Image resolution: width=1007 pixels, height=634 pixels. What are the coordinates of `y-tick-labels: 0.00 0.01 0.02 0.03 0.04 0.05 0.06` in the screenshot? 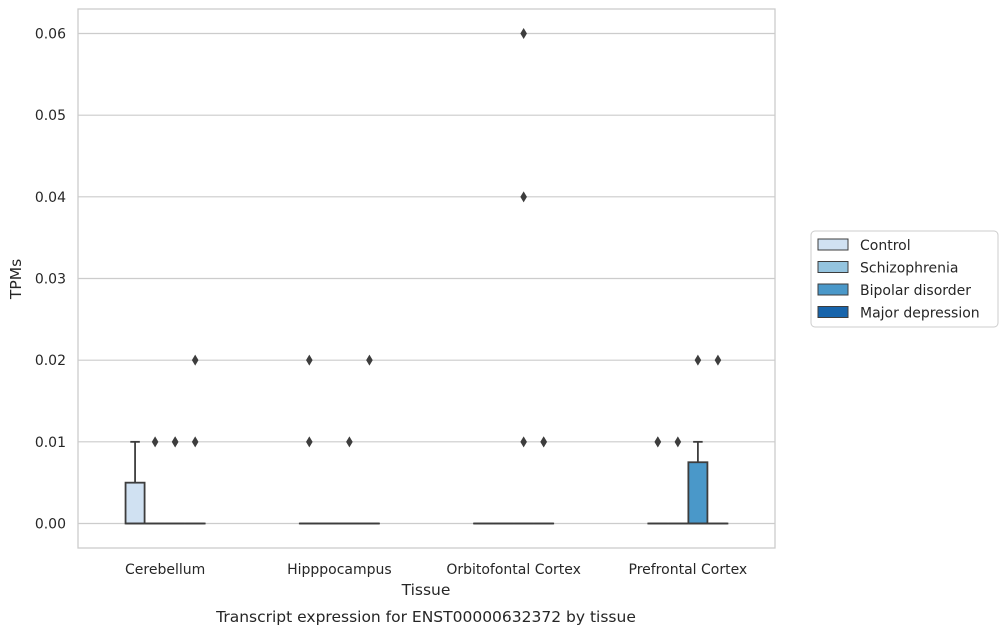 It's located at (50, 280).